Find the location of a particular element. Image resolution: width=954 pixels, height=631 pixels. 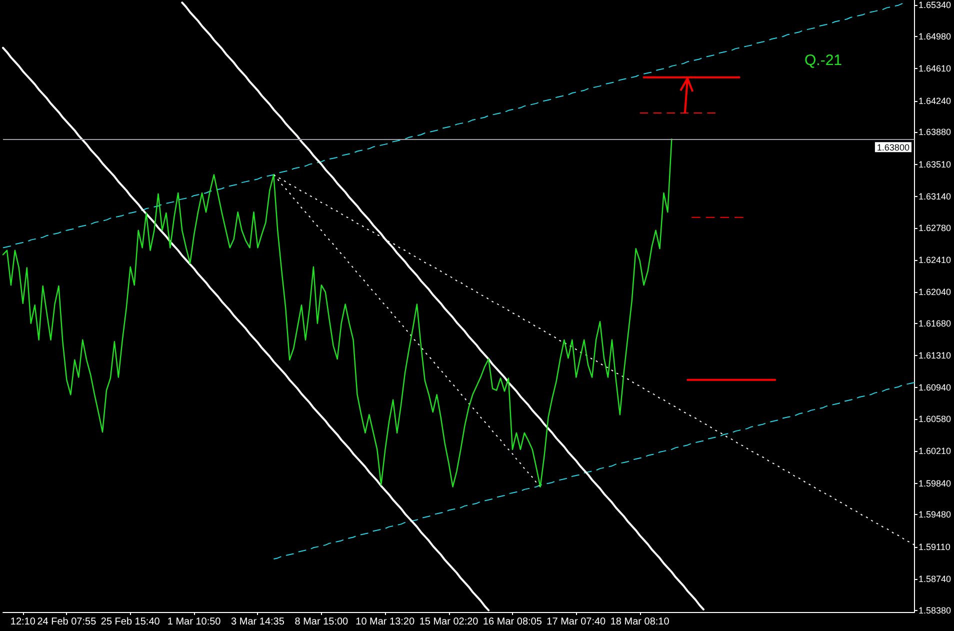

y-tick-label: 1.65340 is located at coordinates (935, 5).